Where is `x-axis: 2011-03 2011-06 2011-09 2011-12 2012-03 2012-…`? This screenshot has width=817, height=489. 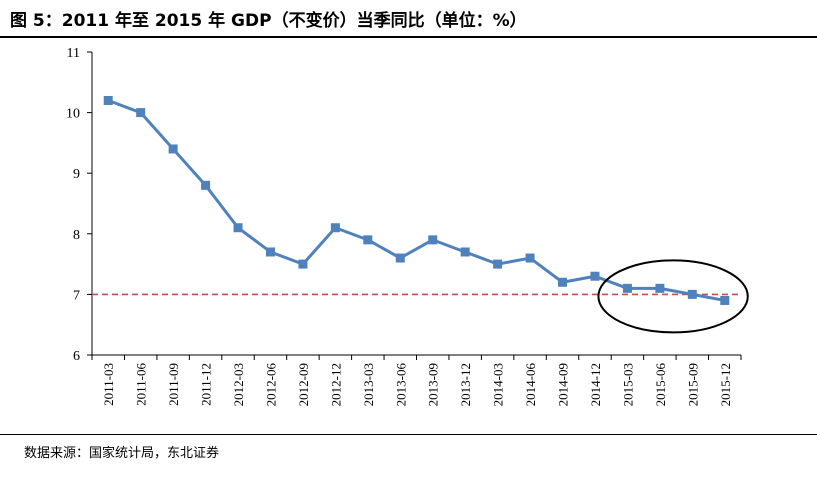
x-axis: 2011-03 2011-06 2011-09 2011-12 2012-03 2012-… is located at coordinates (416, 380).